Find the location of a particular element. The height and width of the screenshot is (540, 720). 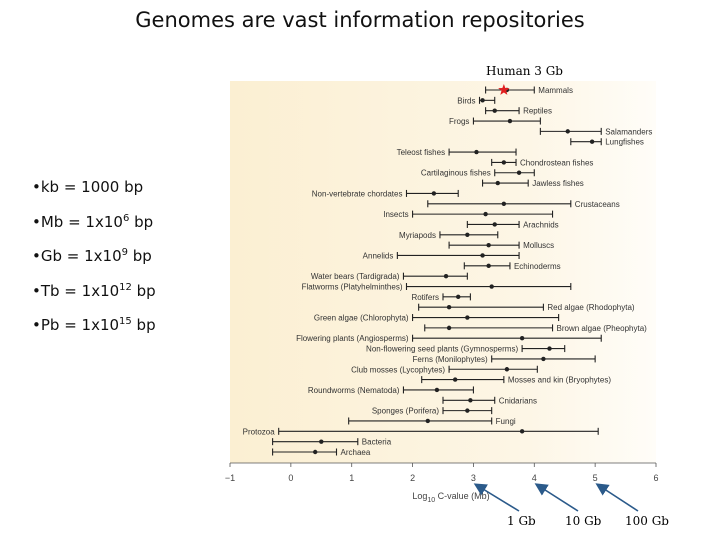

group-label: Roundworms (Nematoda) is located at coordinates (354, 390).